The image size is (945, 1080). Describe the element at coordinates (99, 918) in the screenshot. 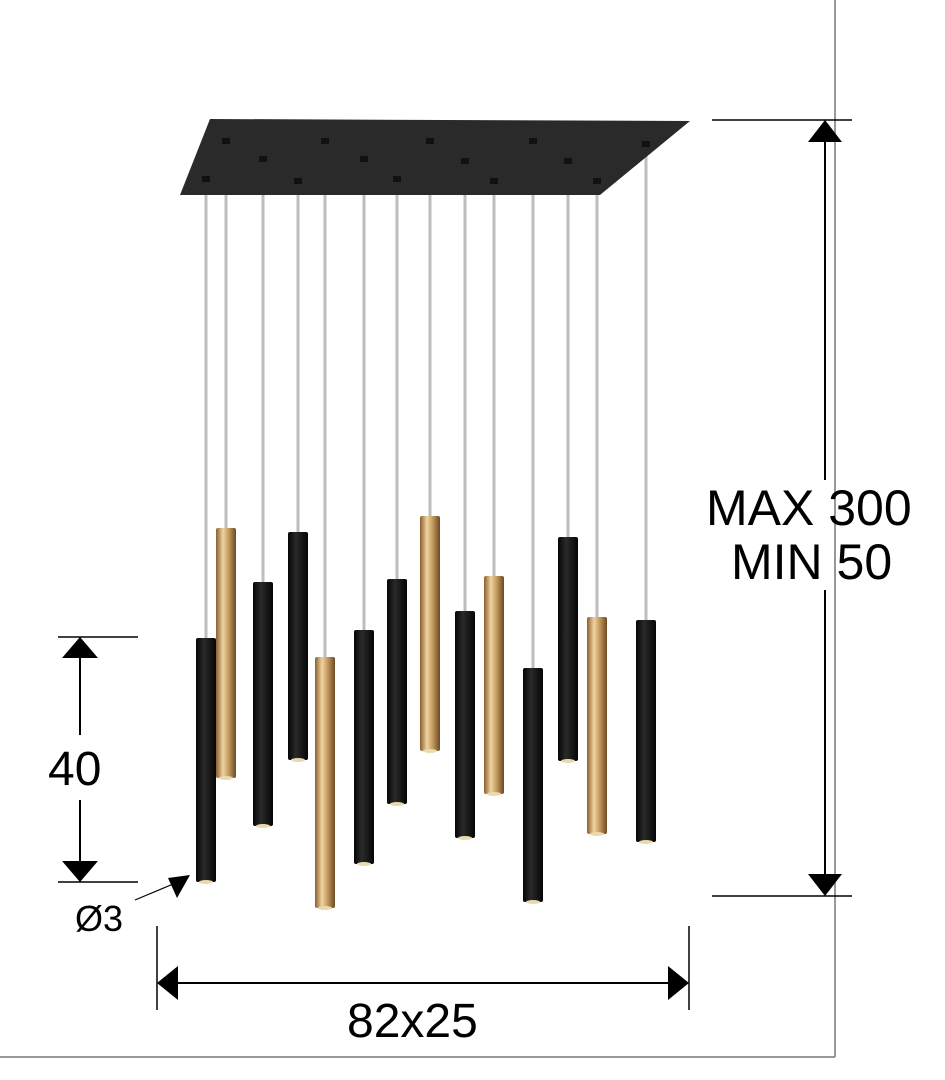

I see `pendant-diameter-label: Ø3` at that location.